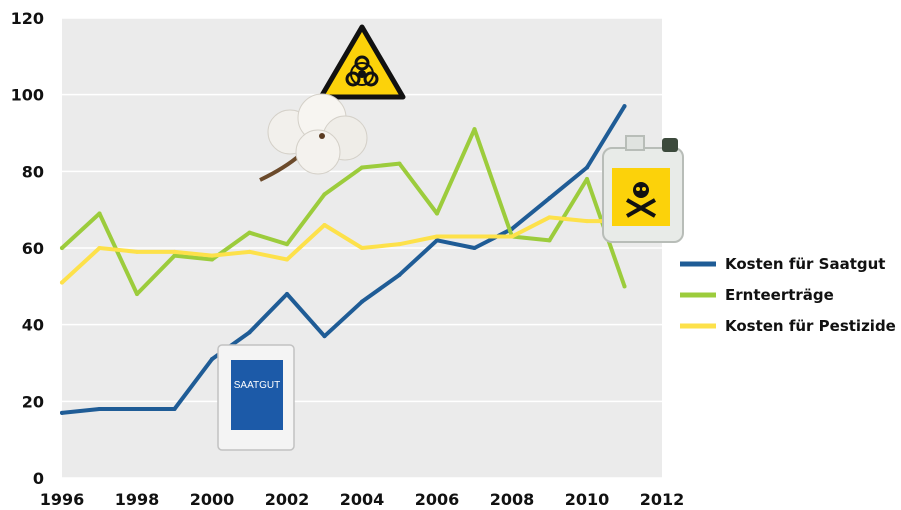 The width and height of the screenshot is (901, 510). What do you see at coordinates (33, 401) in the screenshot?
I see `y-tick-label: 20` at bounding box center [33, 401].